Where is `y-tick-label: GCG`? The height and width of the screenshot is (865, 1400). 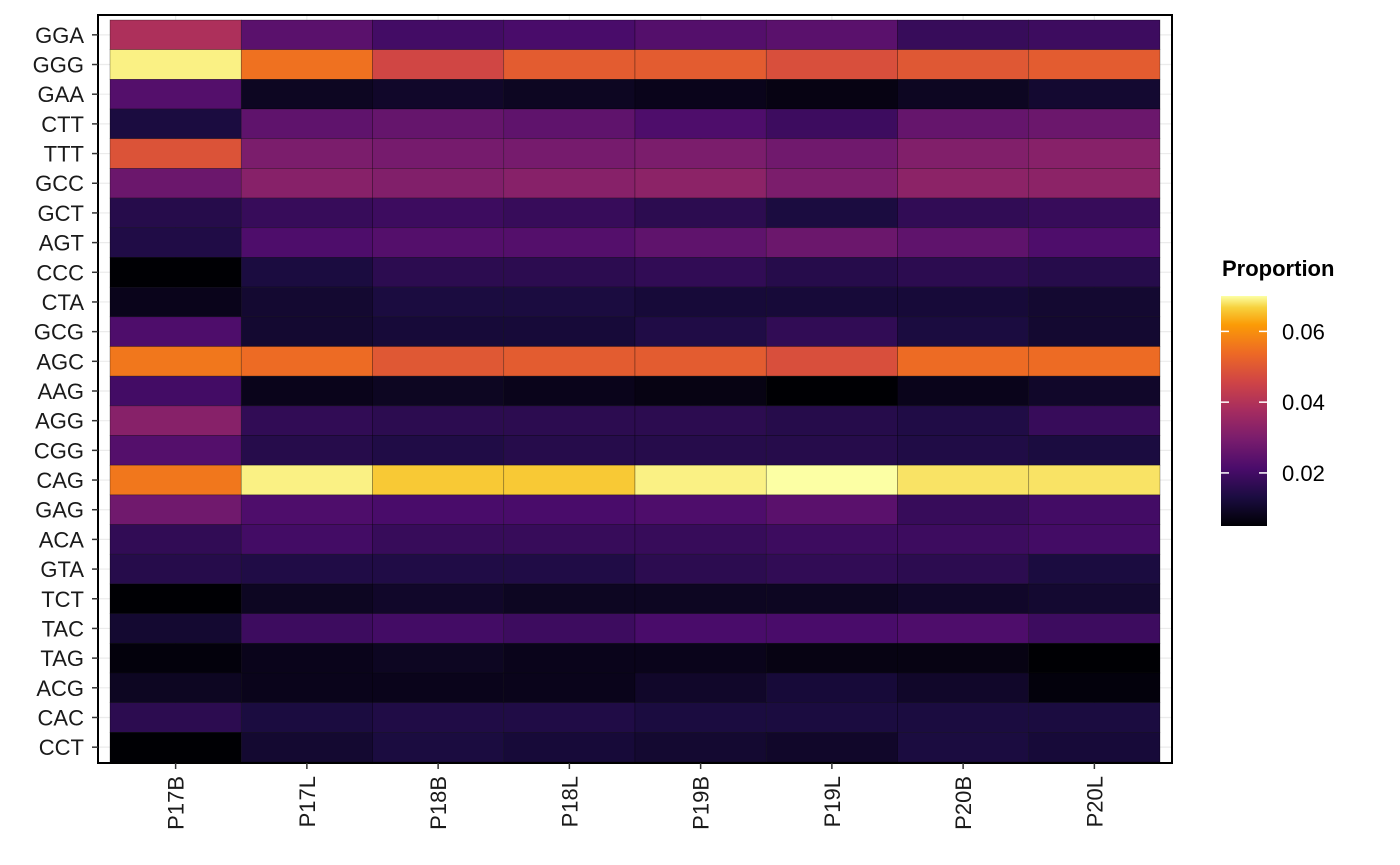
y-tick-label: GCG is located at coordinates (59, 332).